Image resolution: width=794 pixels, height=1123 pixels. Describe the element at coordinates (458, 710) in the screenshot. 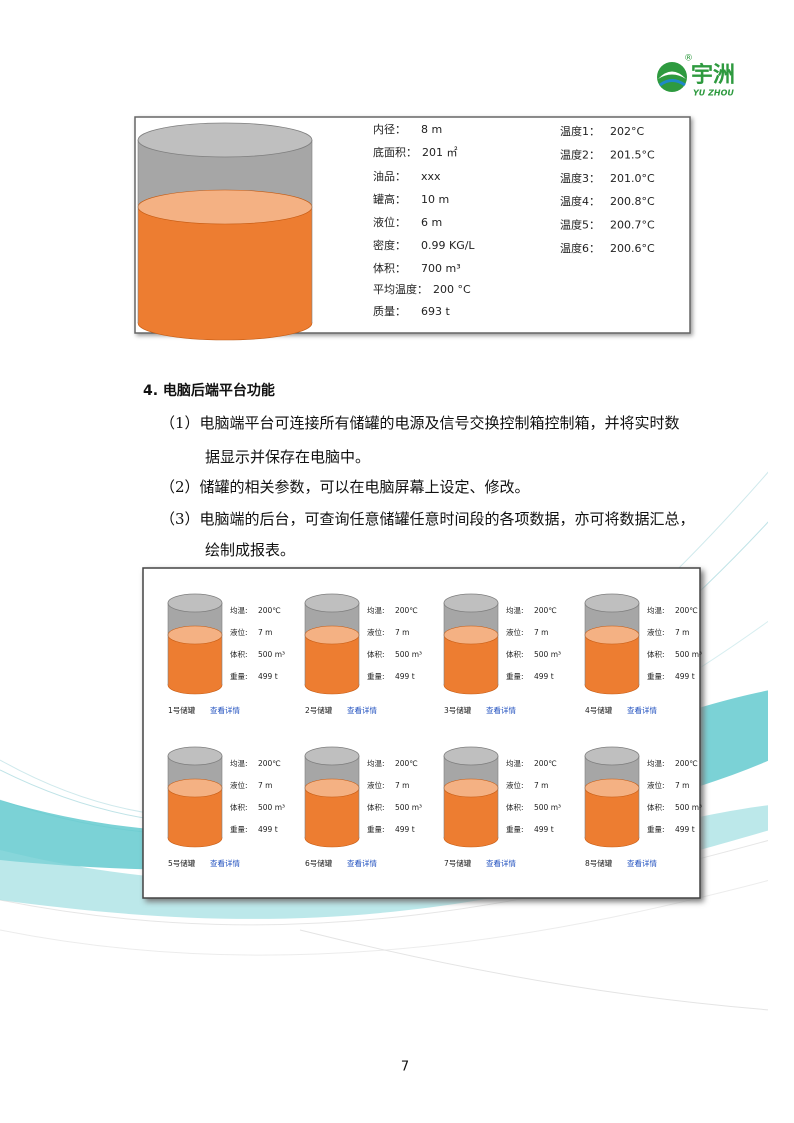

I see `tank-name: 3号储罐` at that location.